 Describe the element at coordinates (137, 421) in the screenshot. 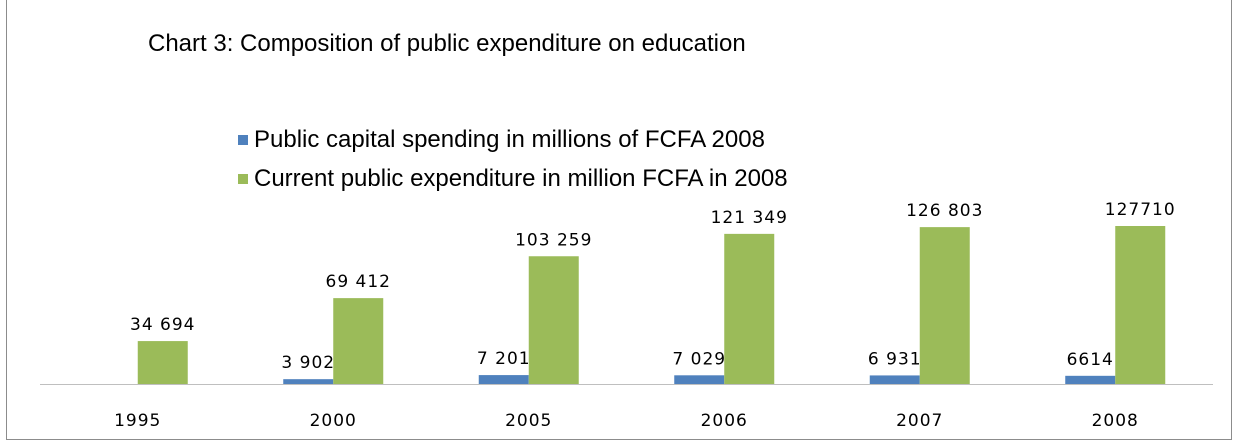

I see `x-tick-label-1995: 1995` at that location.